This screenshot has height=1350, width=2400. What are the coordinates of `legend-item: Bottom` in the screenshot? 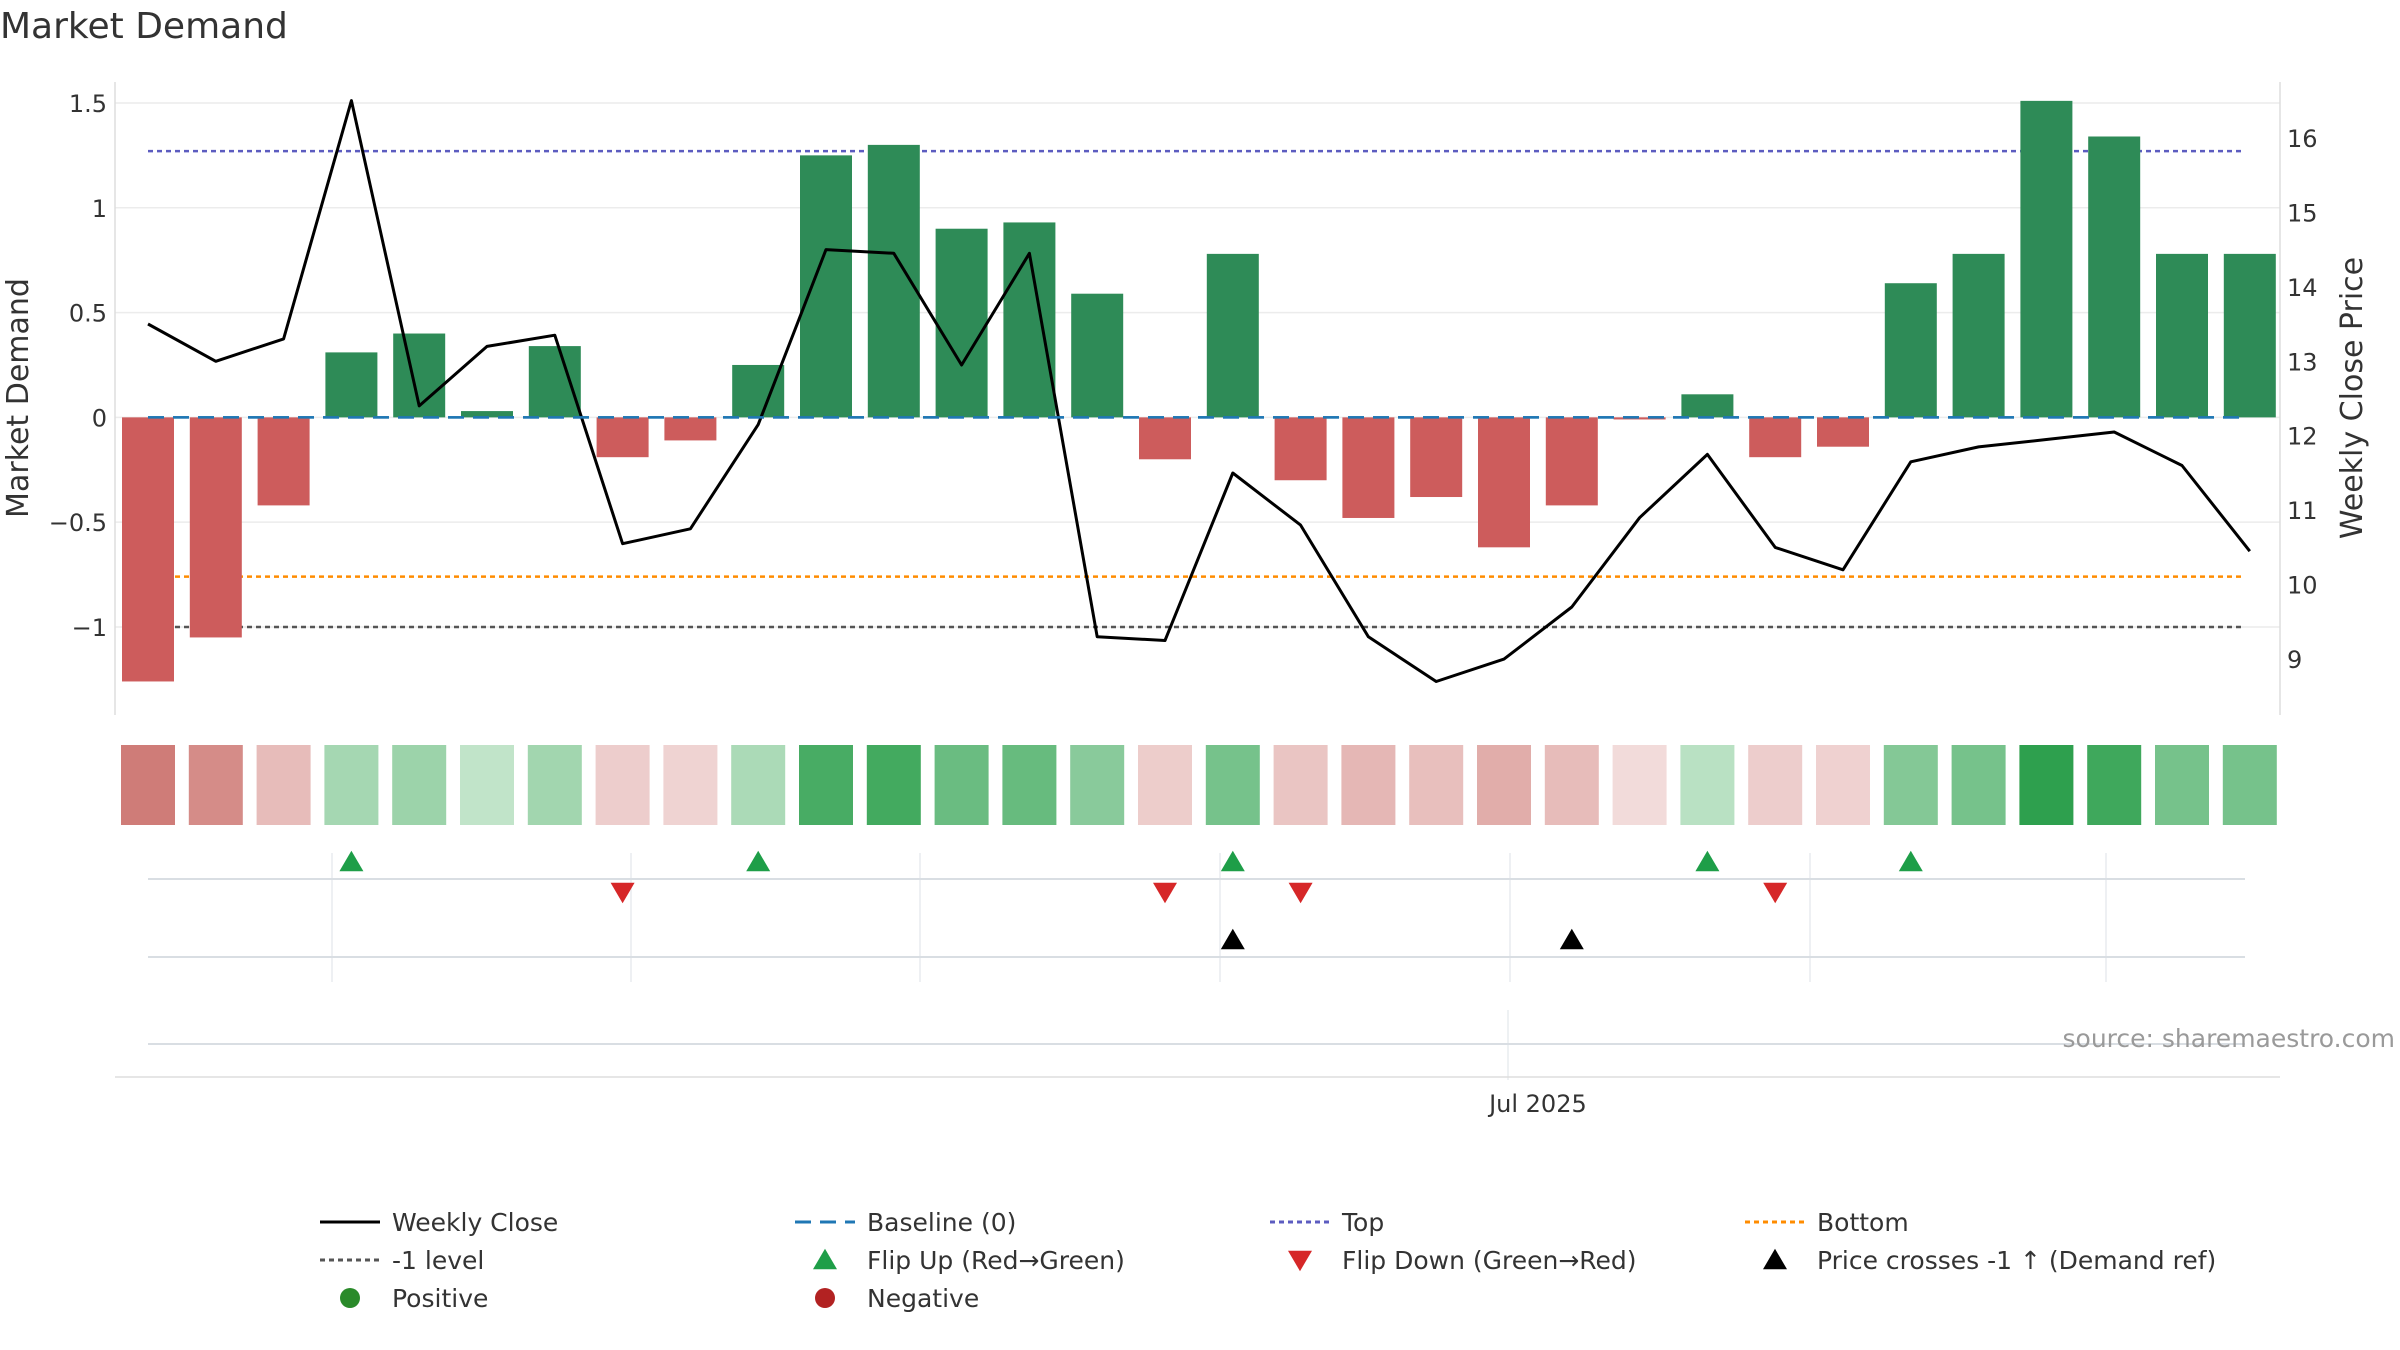 It's located at (1827, 1222).